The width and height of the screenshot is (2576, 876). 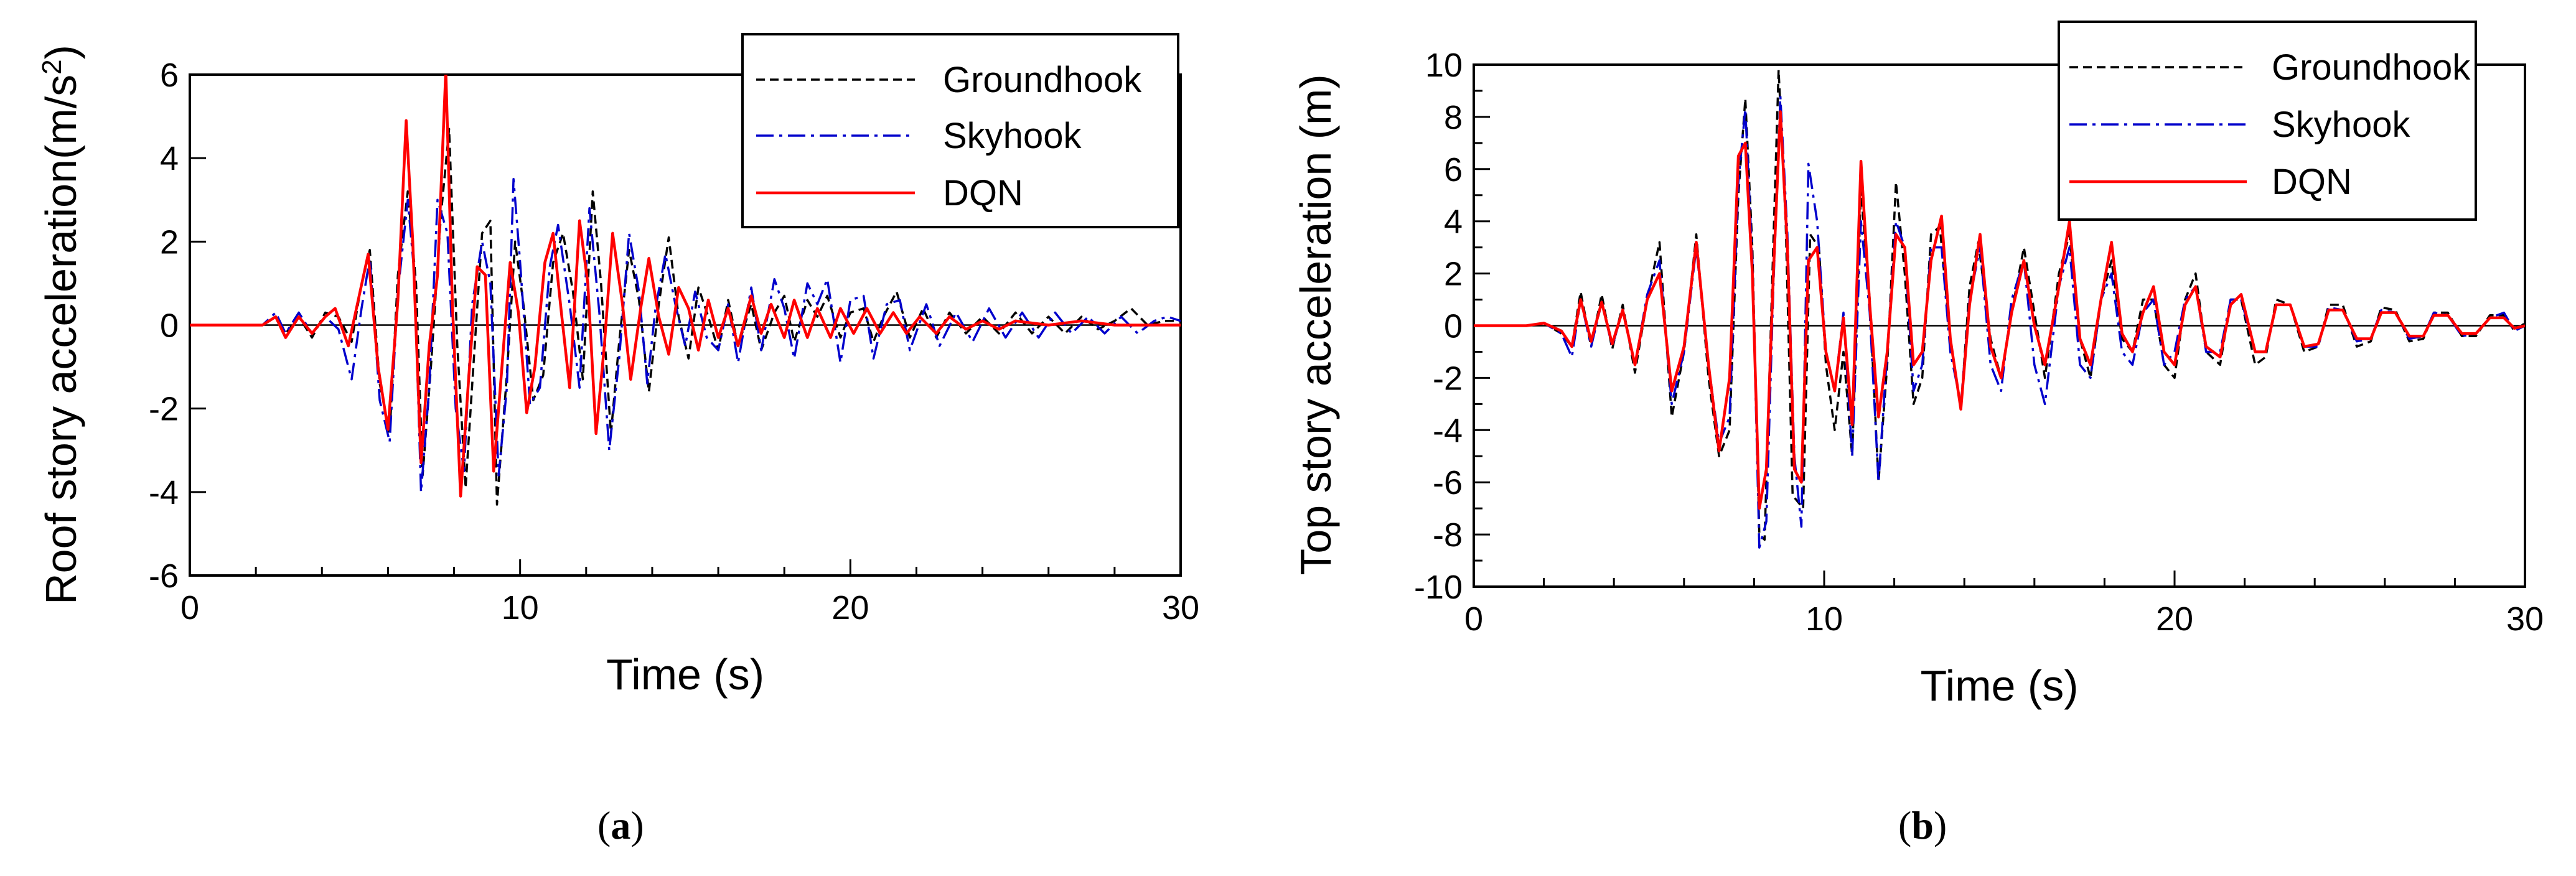 I want to click on panel-label-a: (a), so click(x=620, y=825).